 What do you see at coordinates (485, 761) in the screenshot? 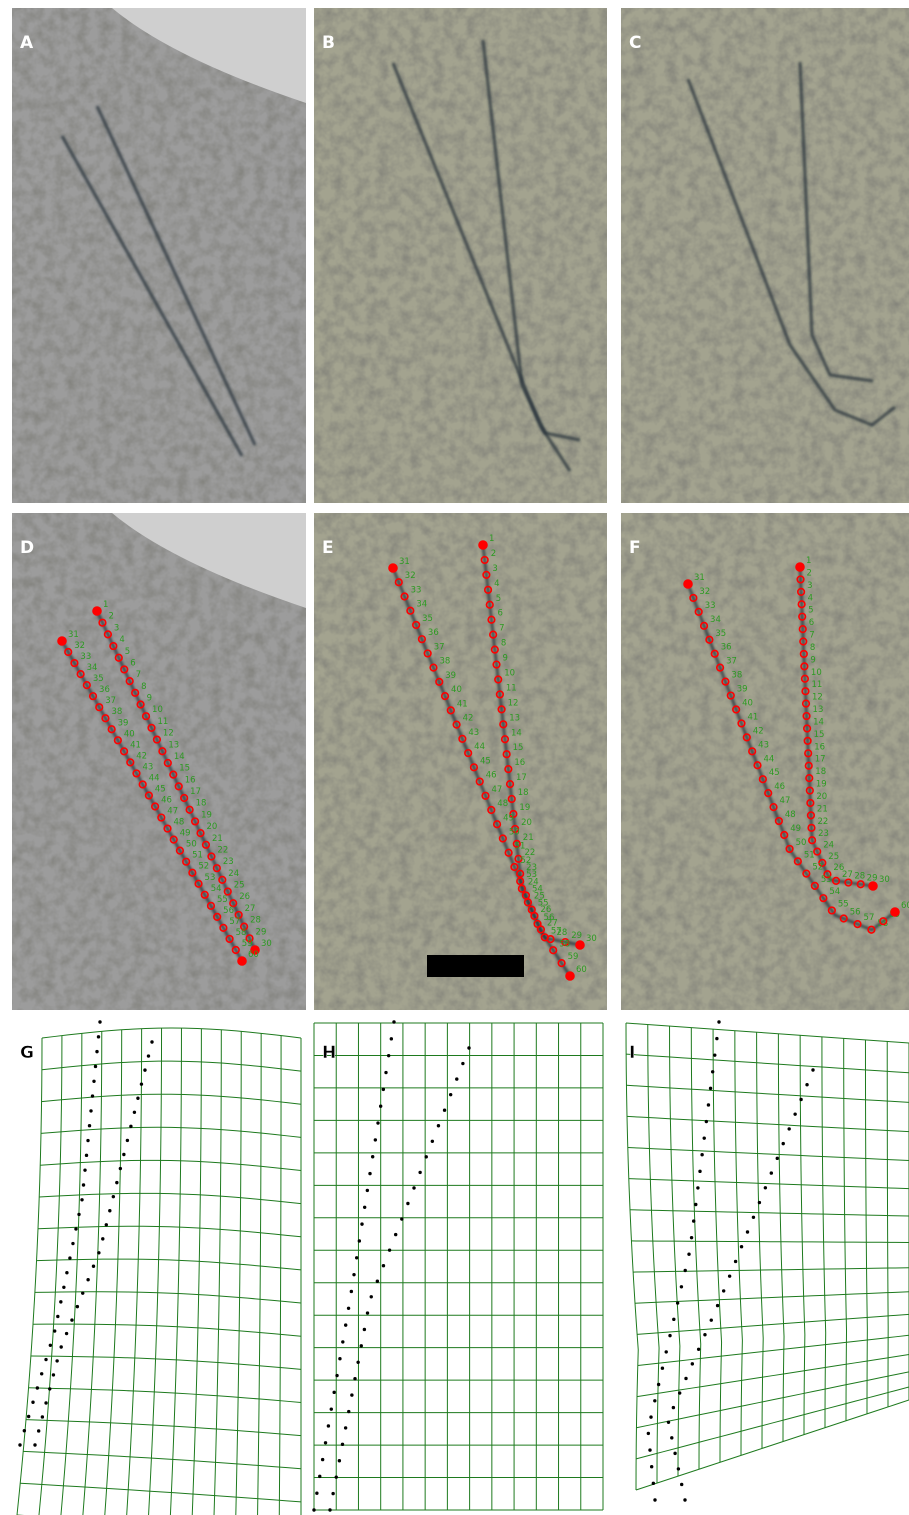
I see `landmark-label: 45` at bounding box center [485, 761].